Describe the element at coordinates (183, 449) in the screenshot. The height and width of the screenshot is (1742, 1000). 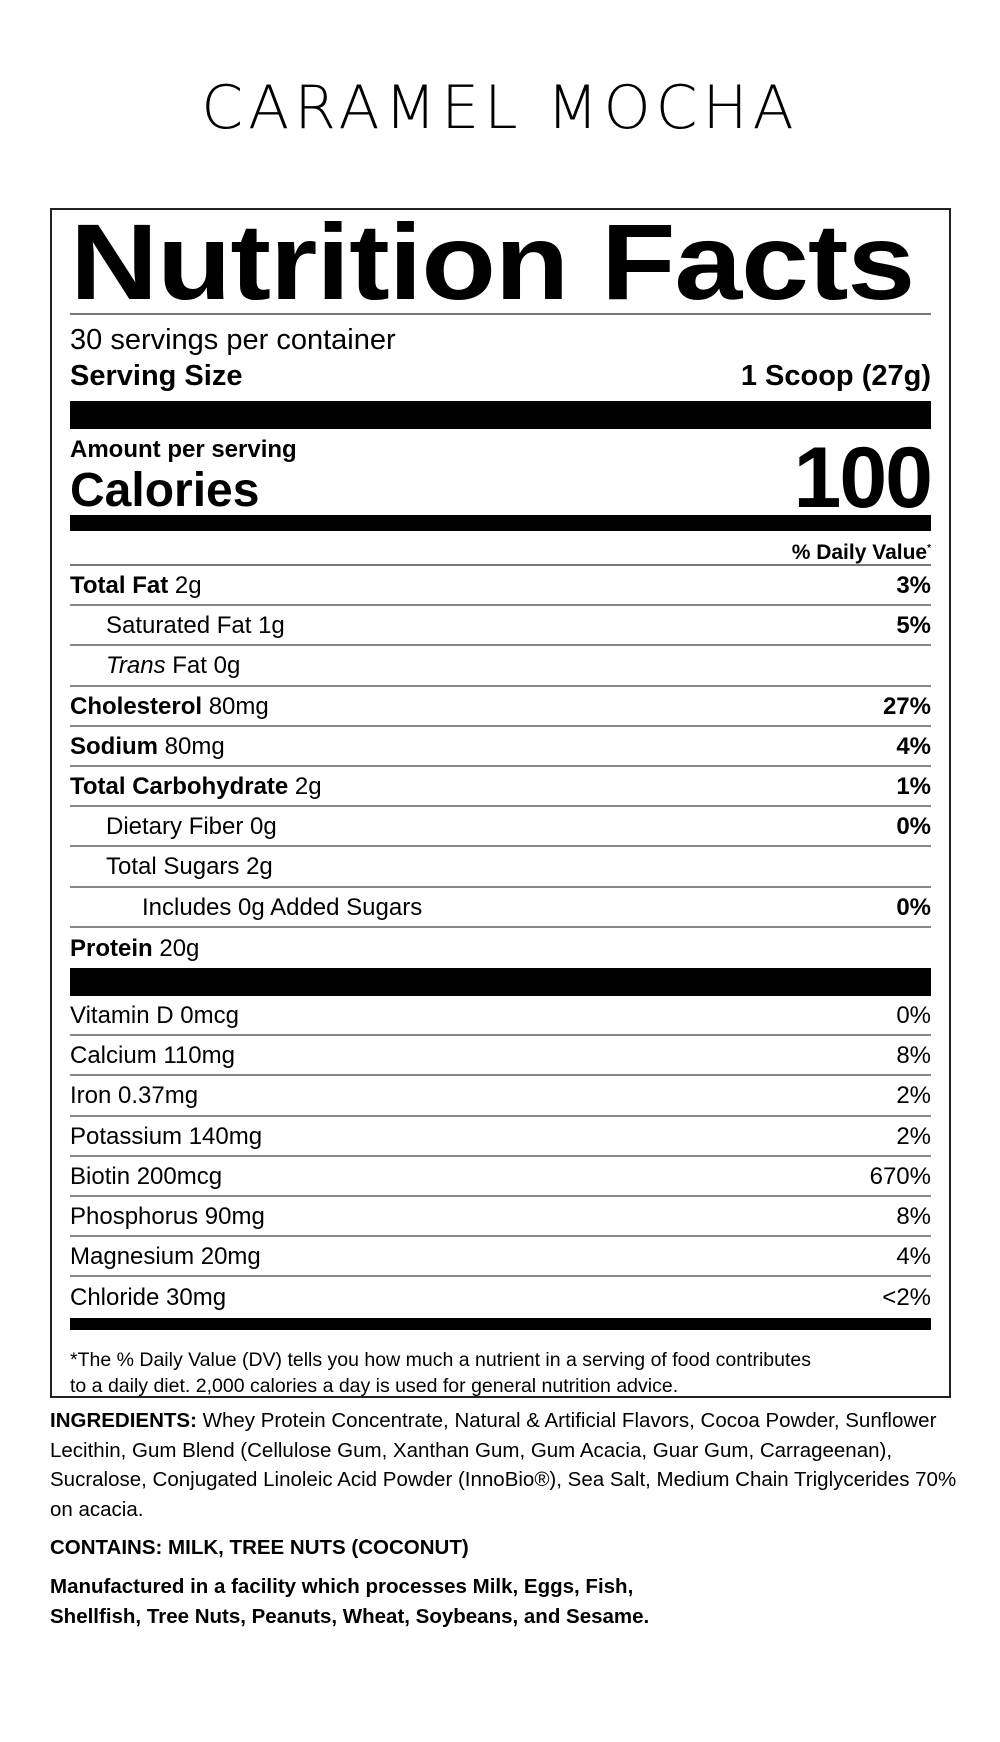
I see `amount-per-serving: Amount per serving` at that location.